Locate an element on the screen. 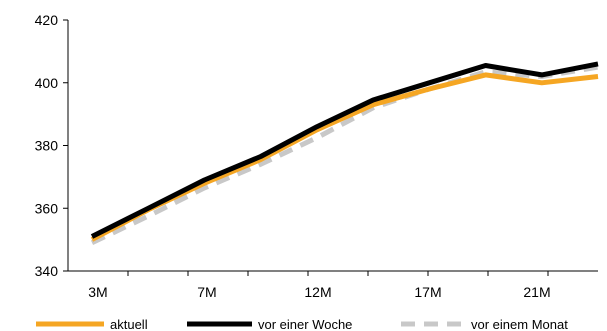 The image size is (607, 331). x-tick-label: 12M is located at coordinates (317, 292).